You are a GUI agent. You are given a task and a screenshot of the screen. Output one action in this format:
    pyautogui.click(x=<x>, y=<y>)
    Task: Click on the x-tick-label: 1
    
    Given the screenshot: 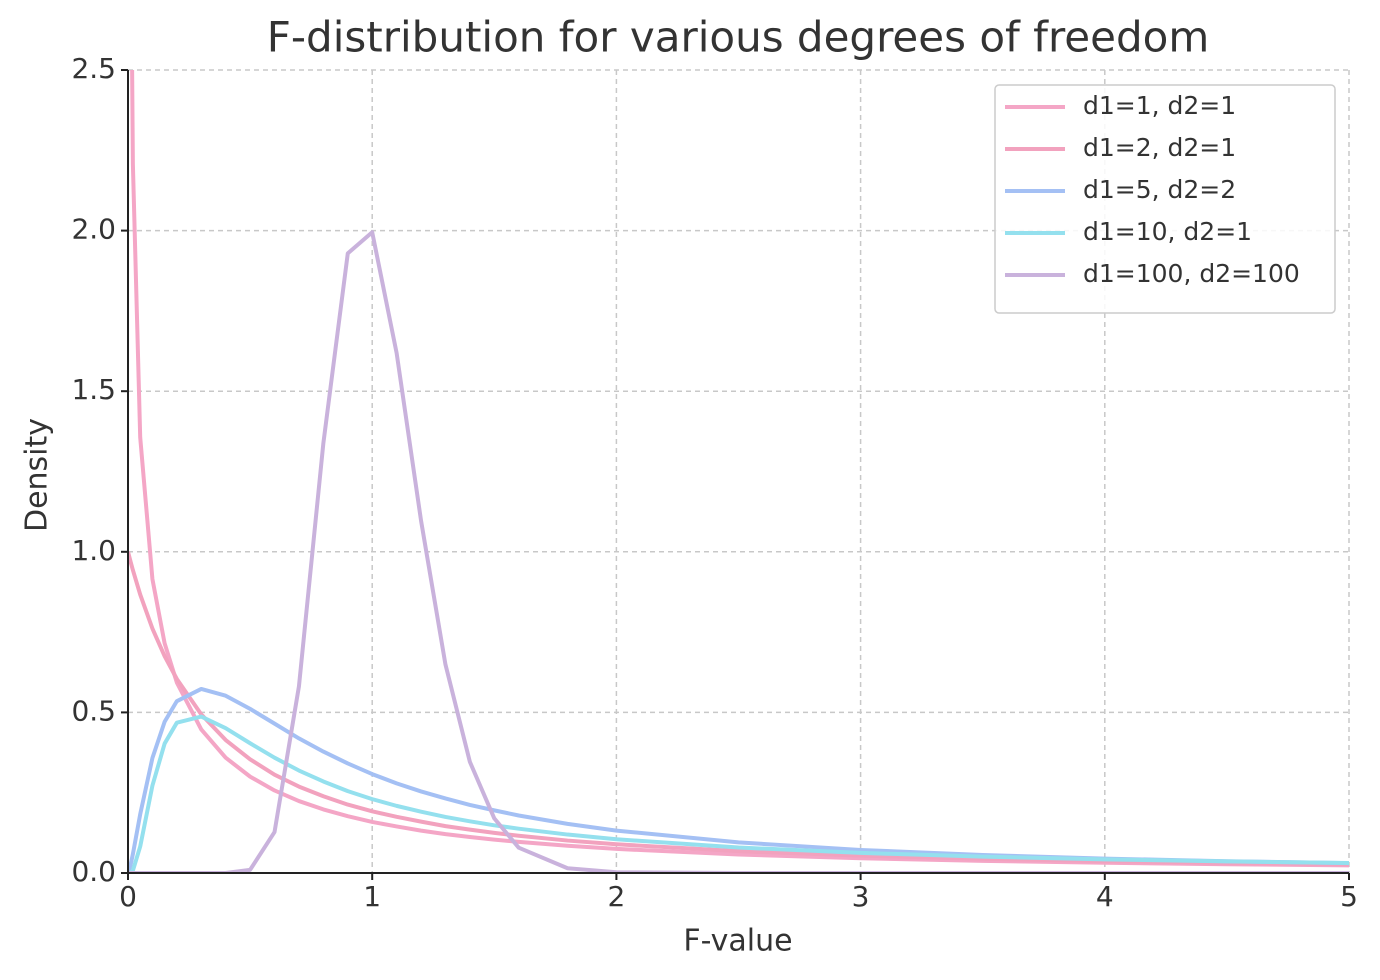 What is the action you would take?
    pyautogui.click(x=372, y=896)
    